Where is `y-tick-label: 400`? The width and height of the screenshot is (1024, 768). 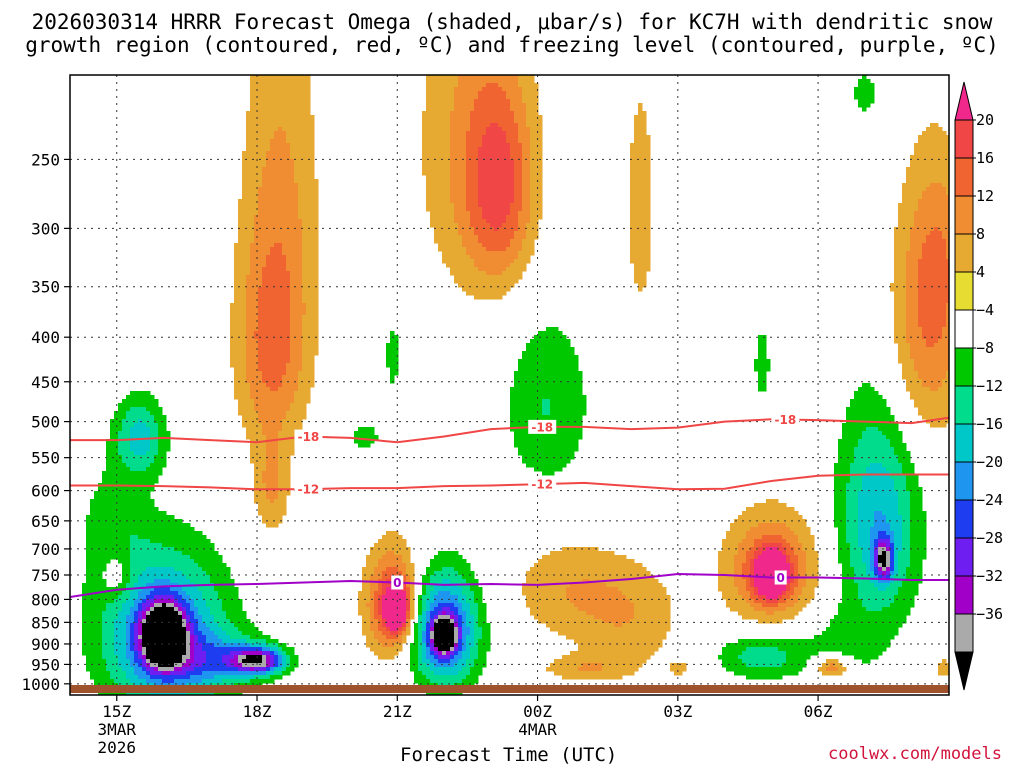
y-tick-label: 400 is located at coordinates (45, 337).